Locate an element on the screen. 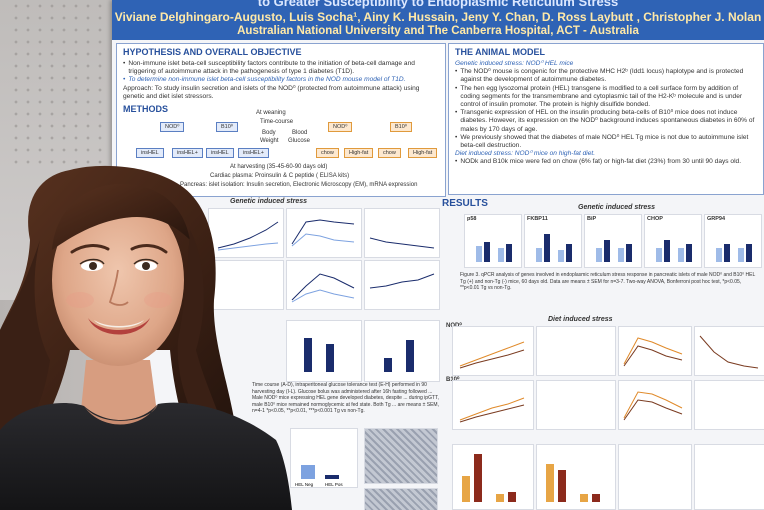 This screenshot has width=764, height=510. mouth is located at coordinates (119, 326).